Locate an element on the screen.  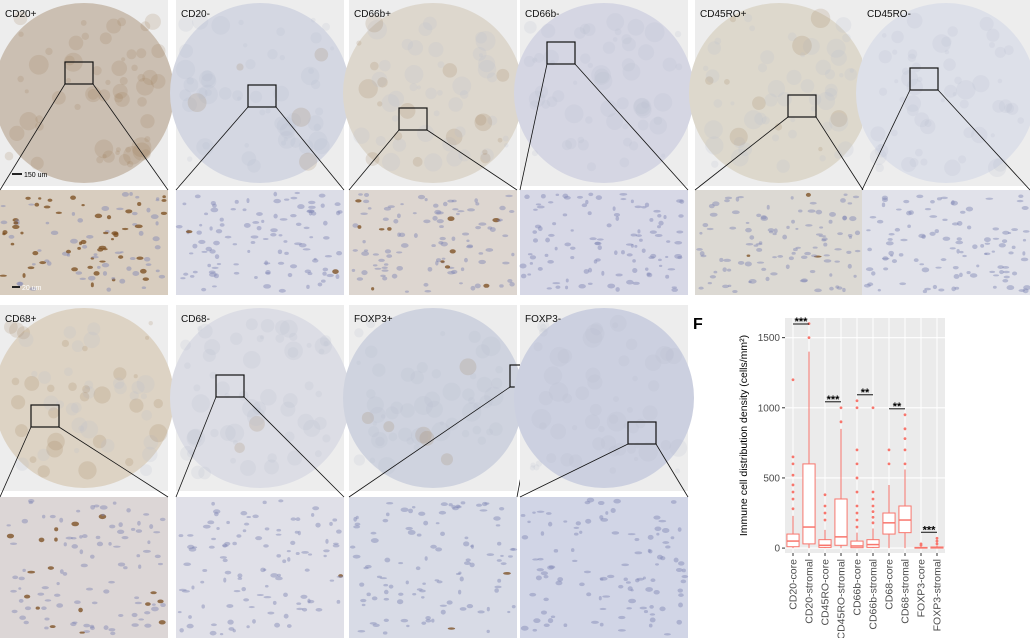
stain-label: CD68- is located at coordinates (195, 319).